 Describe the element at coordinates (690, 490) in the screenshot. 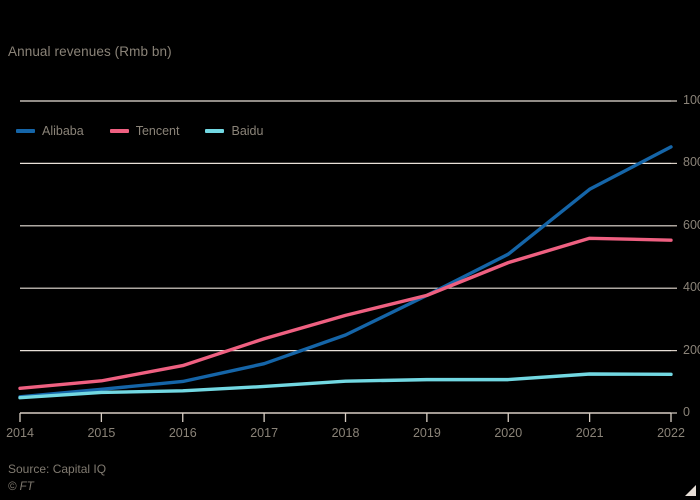

I see `ft-corner-mark-icon` at that location.